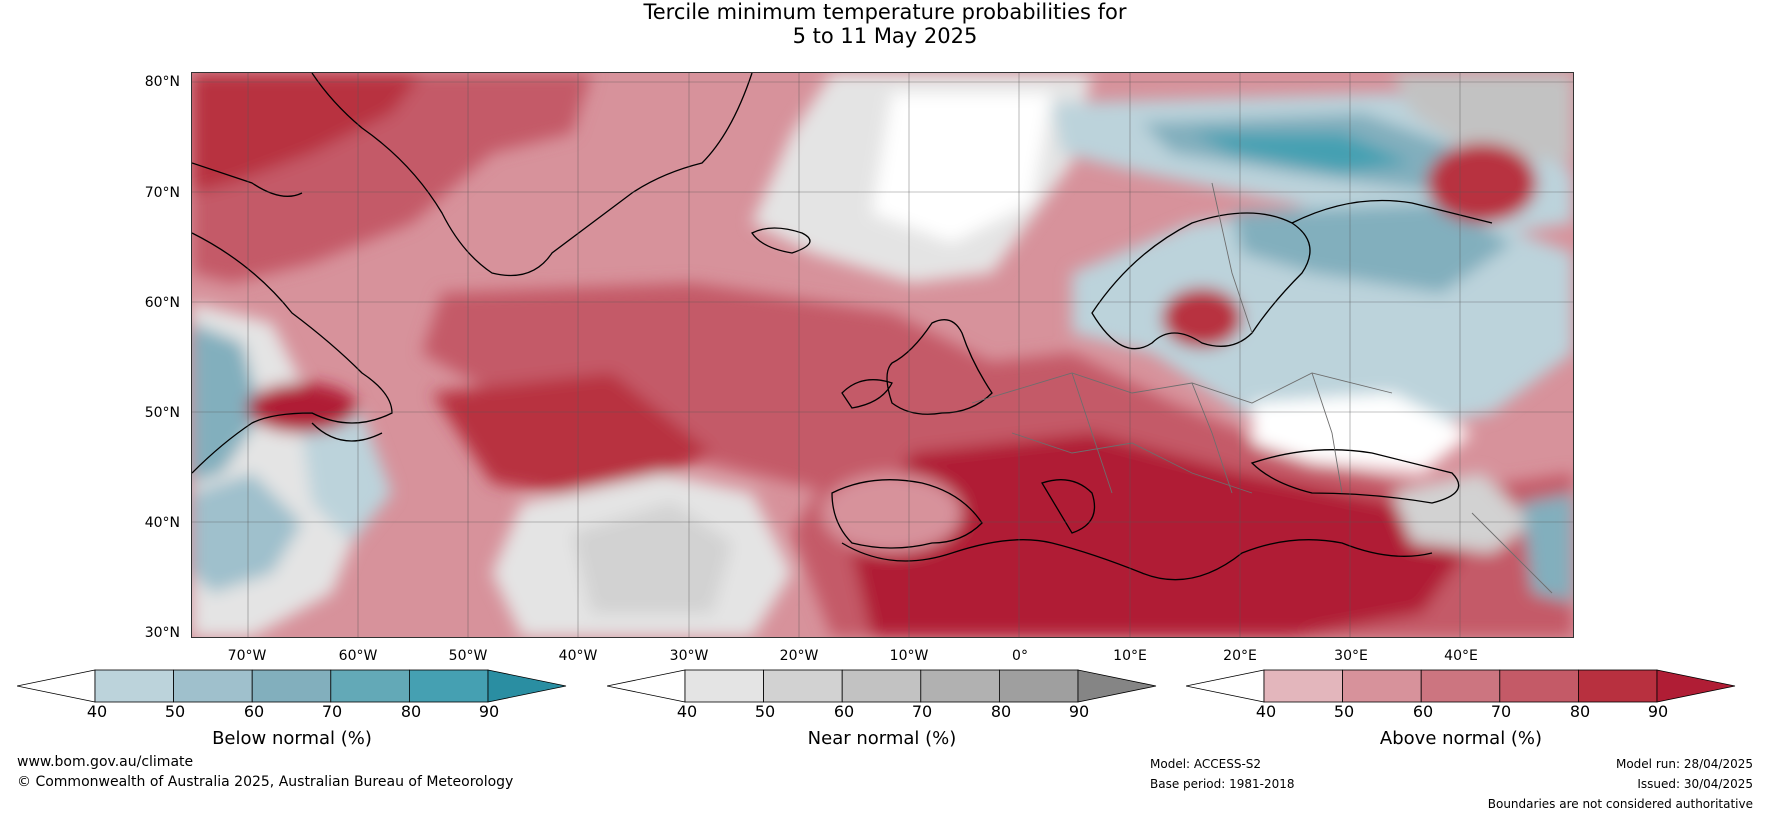  I want to click on near-tick-90: 90, so click(1079, 711).